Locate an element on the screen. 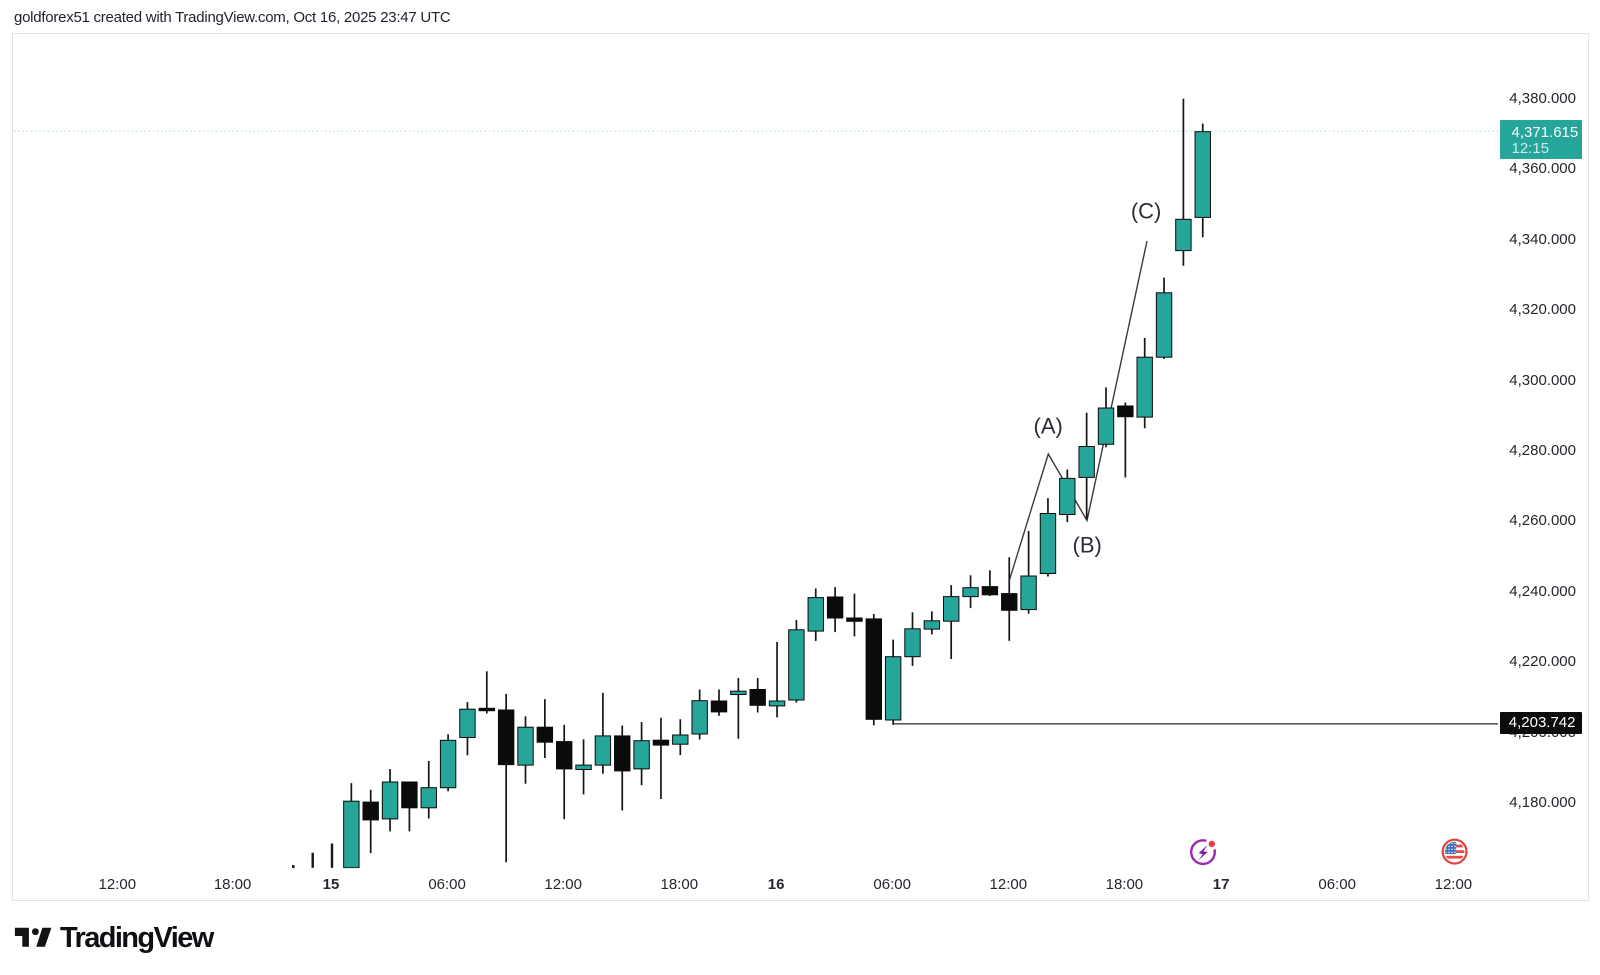 This screenshot has height=975, width=1600. svg-text: (A) is located at coordinates (1048, 425).